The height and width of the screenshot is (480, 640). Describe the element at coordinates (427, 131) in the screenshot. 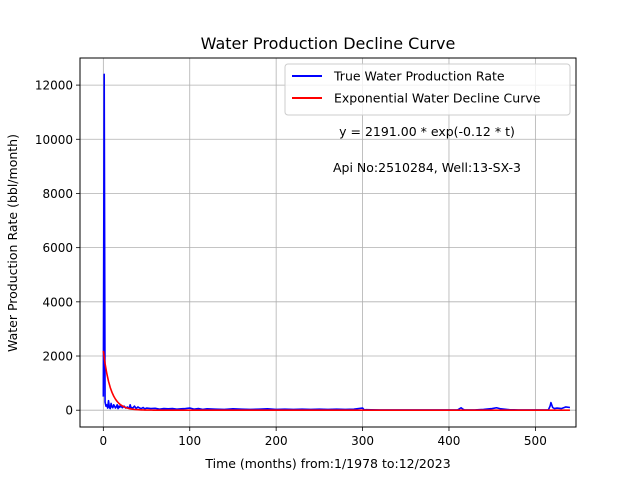

I see `fit-equation-annotation: y = 2191.00 * exp(-0.12 * t)` at that location.